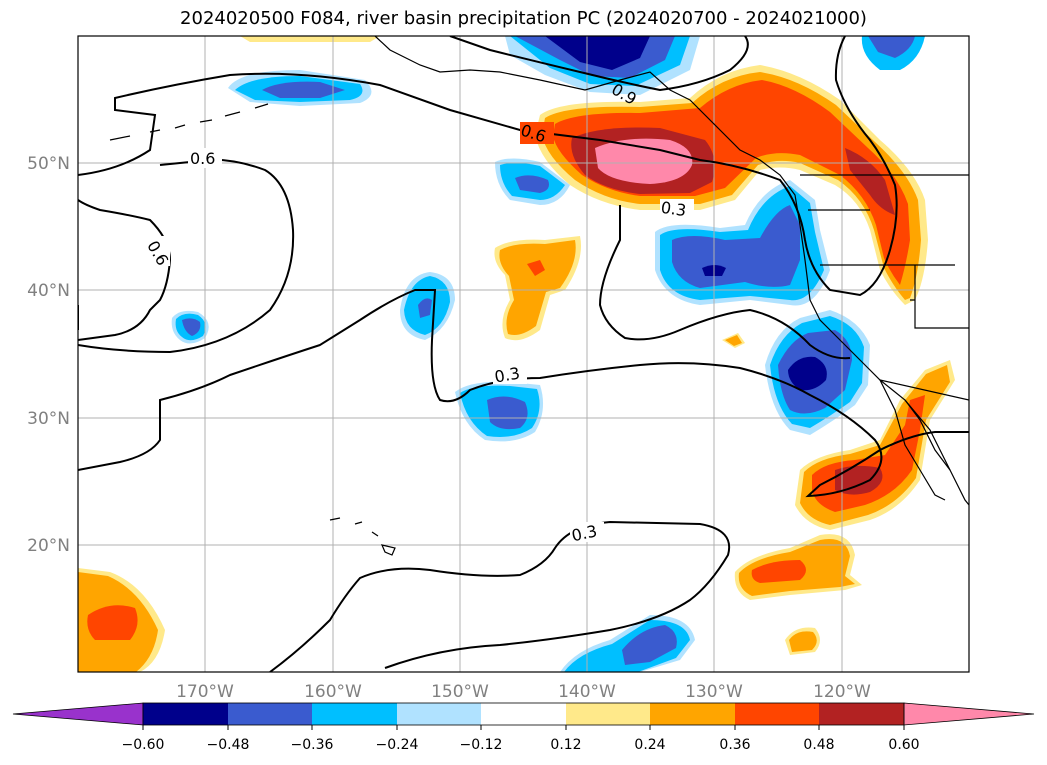  I want to click on us-mexico-border, so click(924, 390).